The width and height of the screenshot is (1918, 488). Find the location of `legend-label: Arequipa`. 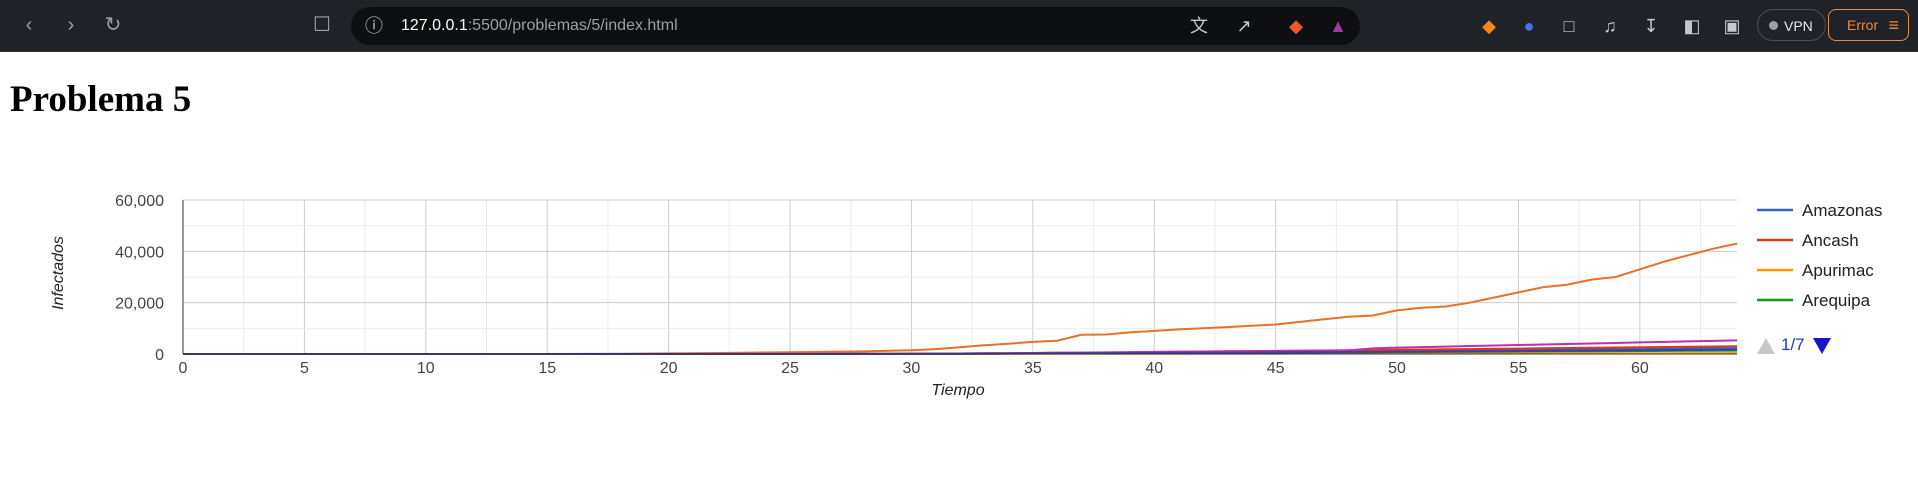

legend-label: Arequipa is located at coordinates (1836, 300).